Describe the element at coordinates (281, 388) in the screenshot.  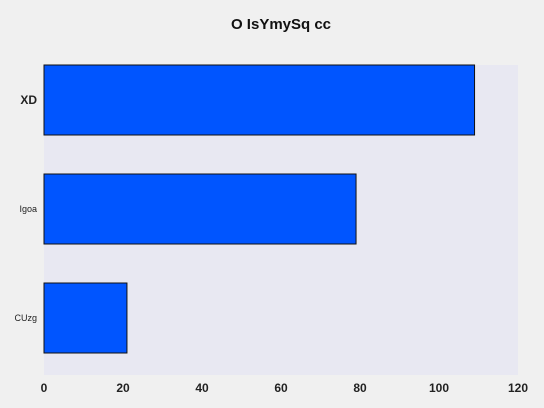
I see `x-tick-label: 60` at that location.